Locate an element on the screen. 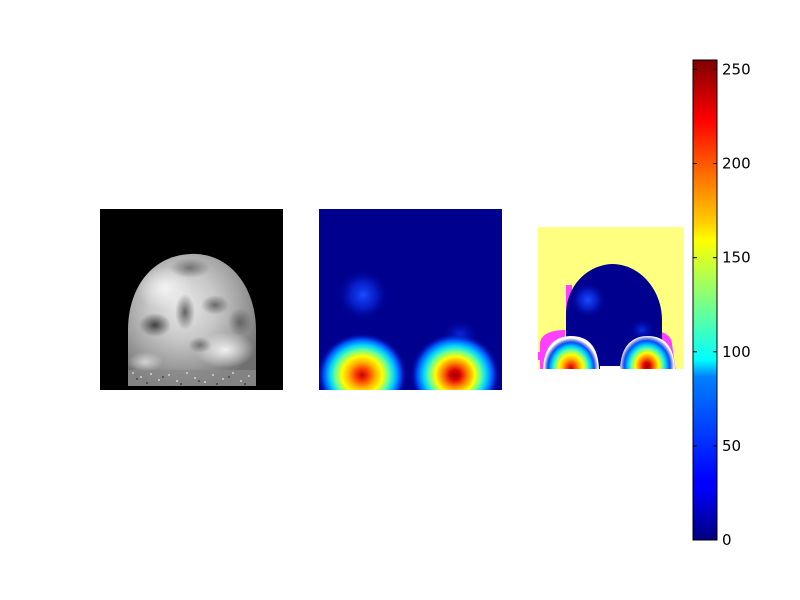 The width and height of the screenshot is (800, 600). colorbar-ticks: 0 50 100 150 200 250 is located at coordinates (722, 304).